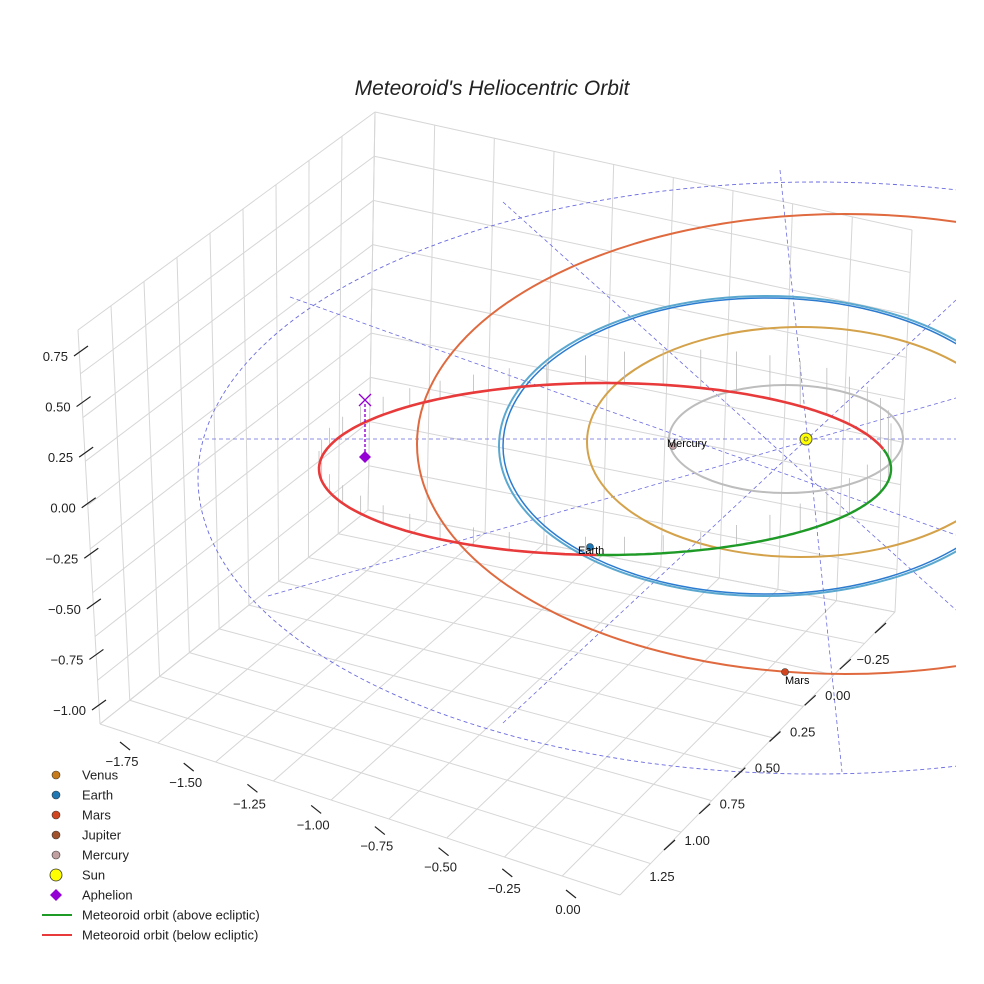 Image resolution: width=984 pixels, height=984 pixels. Describe the element at coordinates (673, 446) in the screenshot. I see `mercury-marker` at that location.